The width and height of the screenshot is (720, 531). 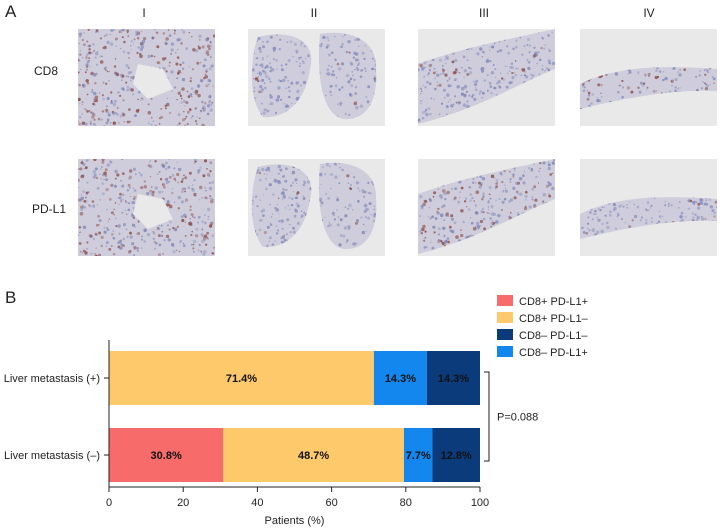 What do you see at coordinates (486, 207) in the screenshot?
I see `ihc-tile-pd-l1-iii` at bounding box center [486, 207].